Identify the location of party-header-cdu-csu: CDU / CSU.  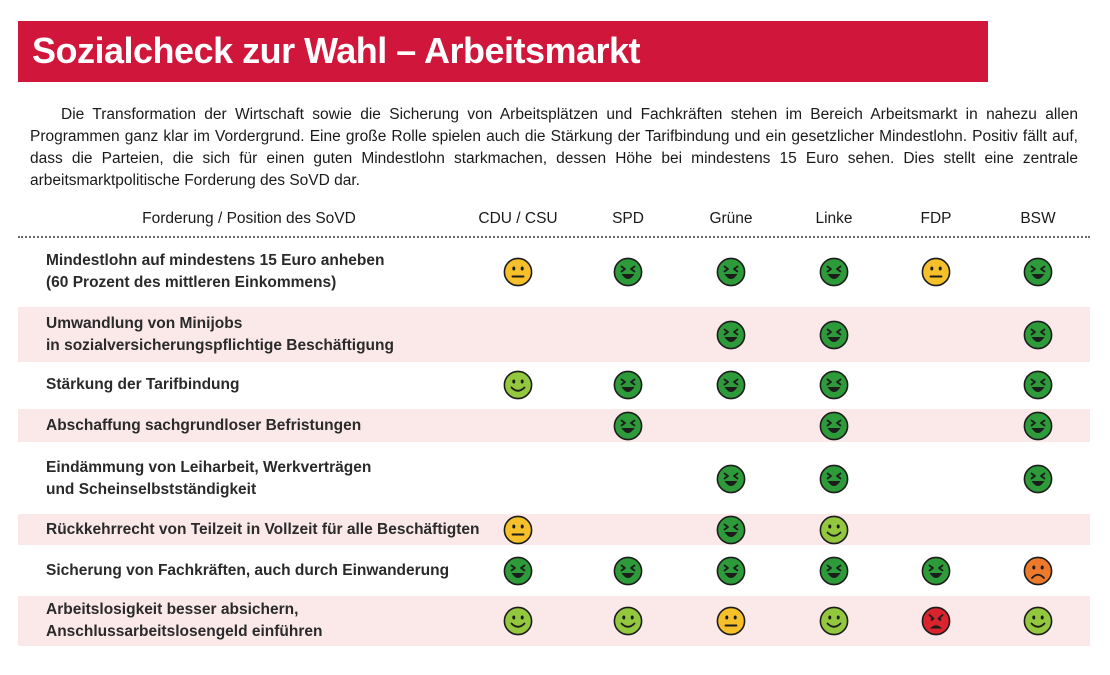
(518, 218).